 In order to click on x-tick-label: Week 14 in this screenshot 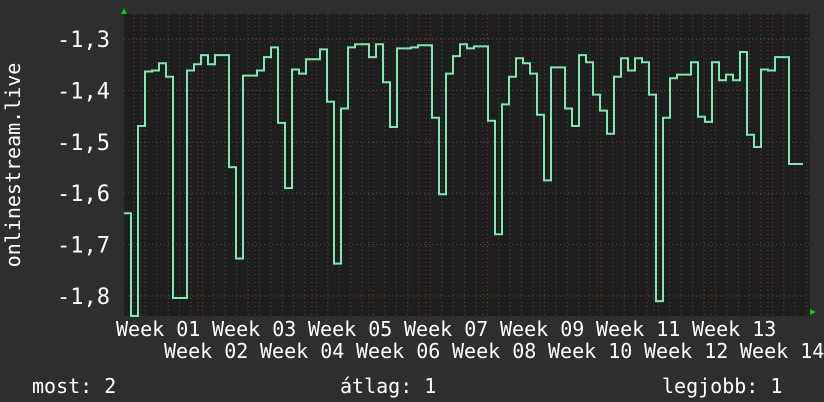, I will do `click(782, 351)`.